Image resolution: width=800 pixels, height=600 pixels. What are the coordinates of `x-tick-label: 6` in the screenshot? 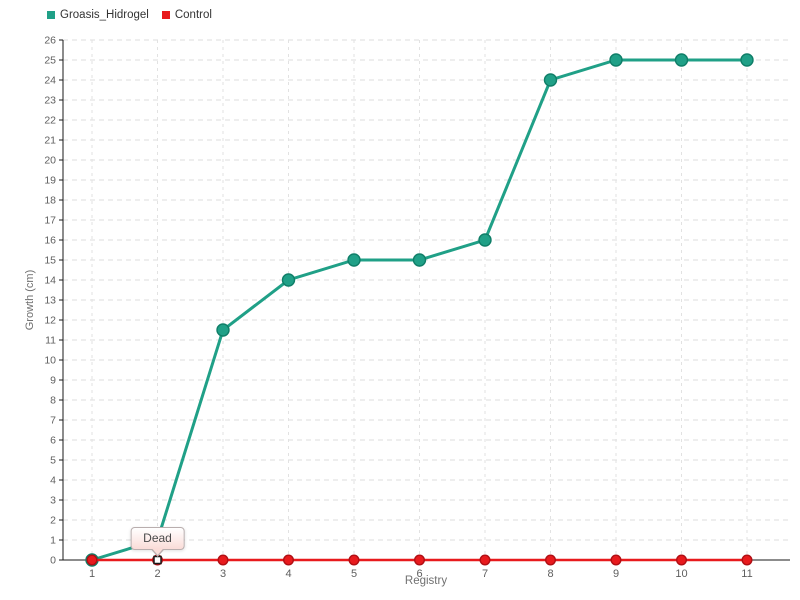 It's located at (419, 574).